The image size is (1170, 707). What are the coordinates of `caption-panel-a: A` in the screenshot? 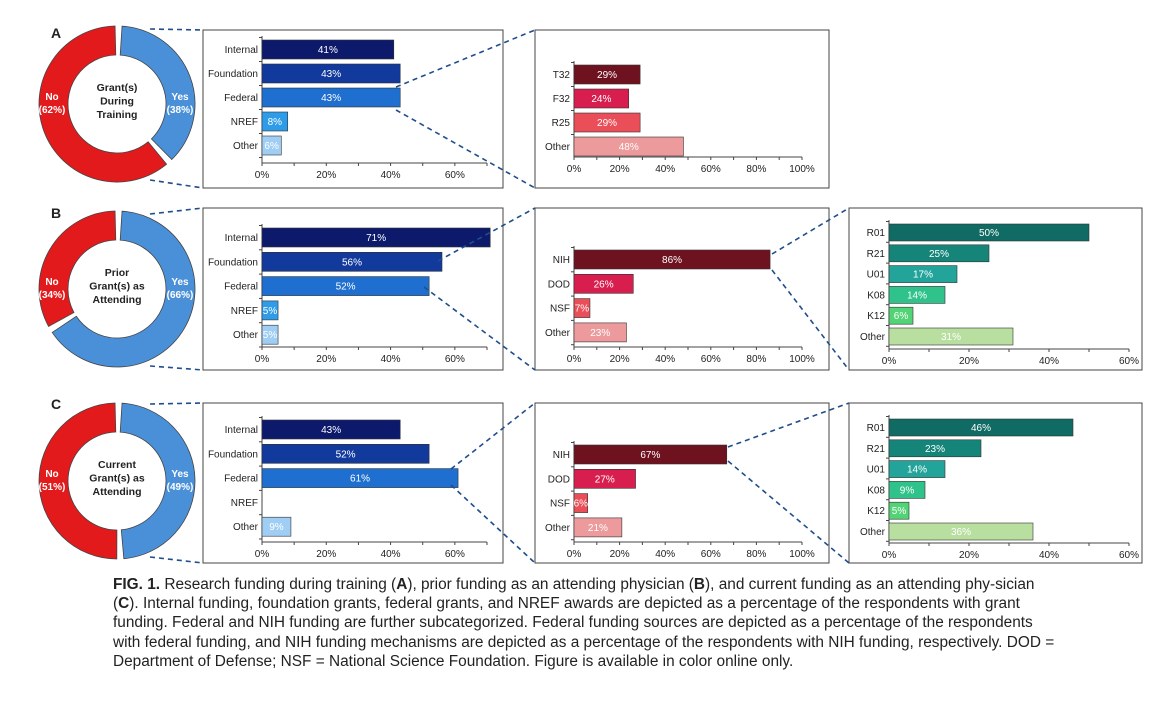 It's located at (402, 584).